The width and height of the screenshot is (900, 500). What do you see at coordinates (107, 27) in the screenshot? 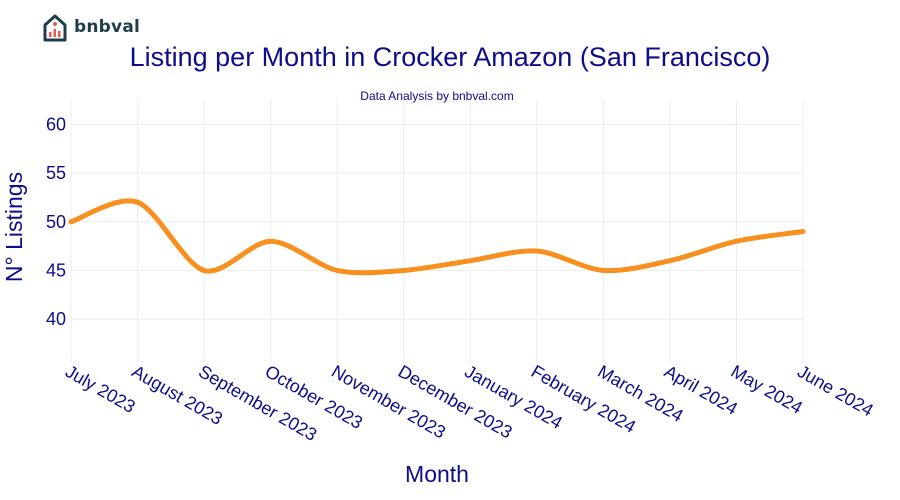
I see `brand-name: bnbval` at bounding box center [107, 27].